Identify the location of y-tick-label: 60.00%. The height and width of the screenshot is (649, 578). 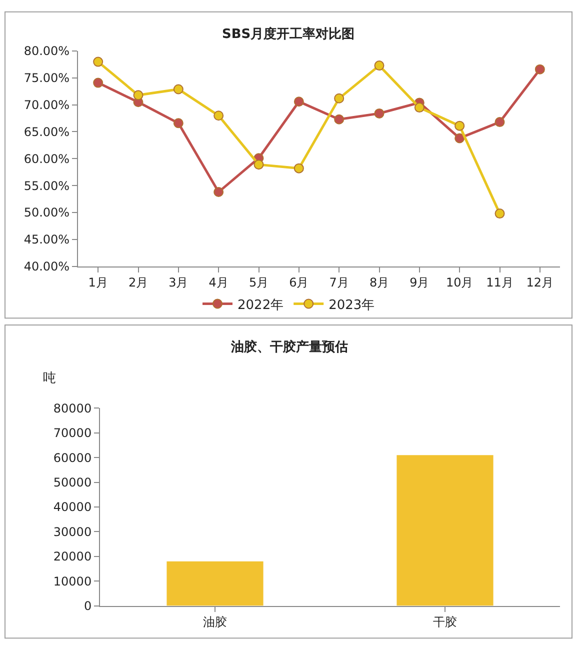
(47, 159).